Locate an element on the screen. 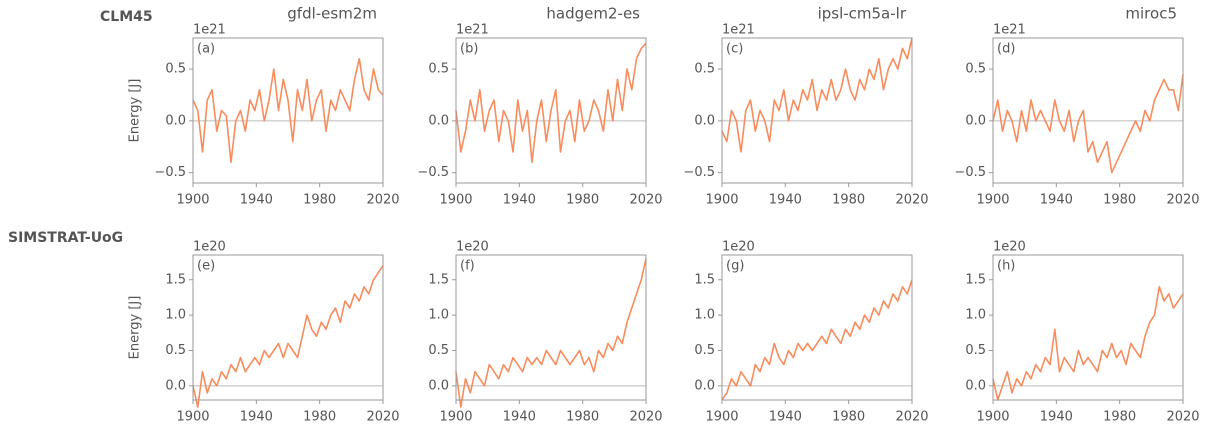 The width and height of the screenshot is (1211, 445). panel-title: ipsl-cm5a-lr is located at coordinates (862, 14).